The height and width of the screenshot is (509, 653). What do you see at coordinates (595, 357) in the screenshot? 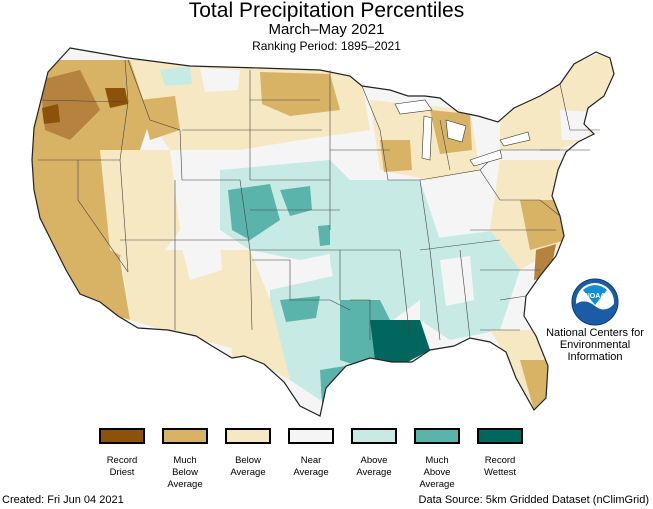
I see `org-line-3: Information` at bounding box center [595, 357].